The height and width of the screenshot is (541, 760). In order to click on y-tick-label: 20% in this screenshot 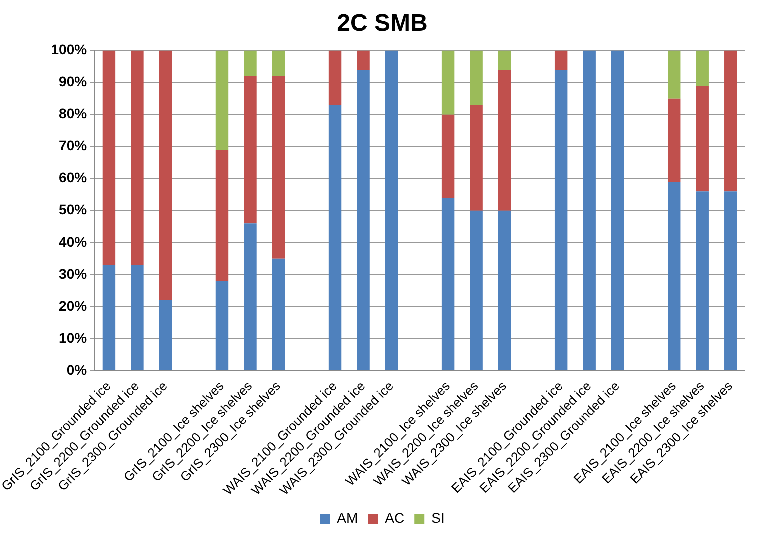, I will do `click(73, 306)`.